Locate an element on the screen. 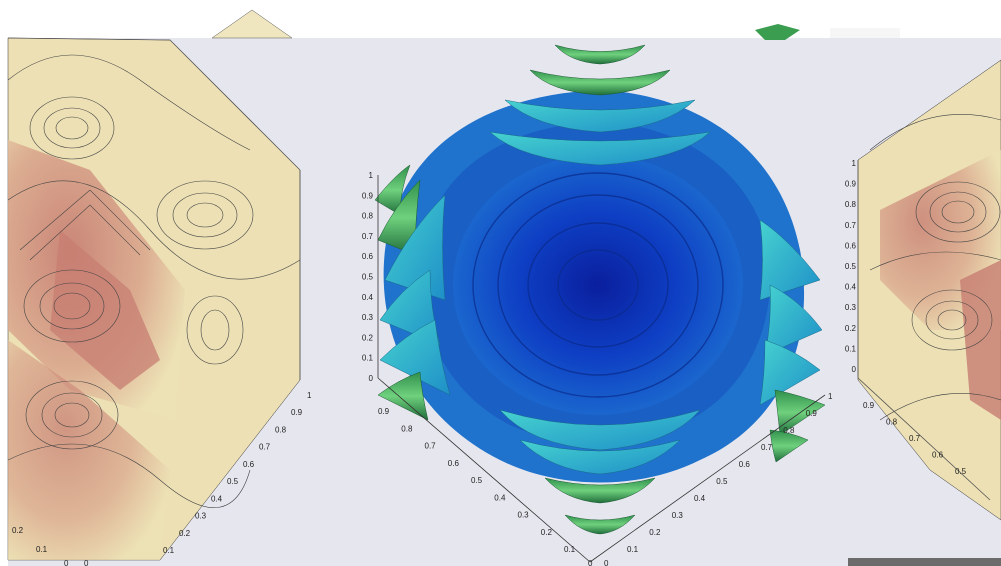 The image size is (1001, 566). left-plot-depth-tick: 0.1 is located at coordinates (169, 550).